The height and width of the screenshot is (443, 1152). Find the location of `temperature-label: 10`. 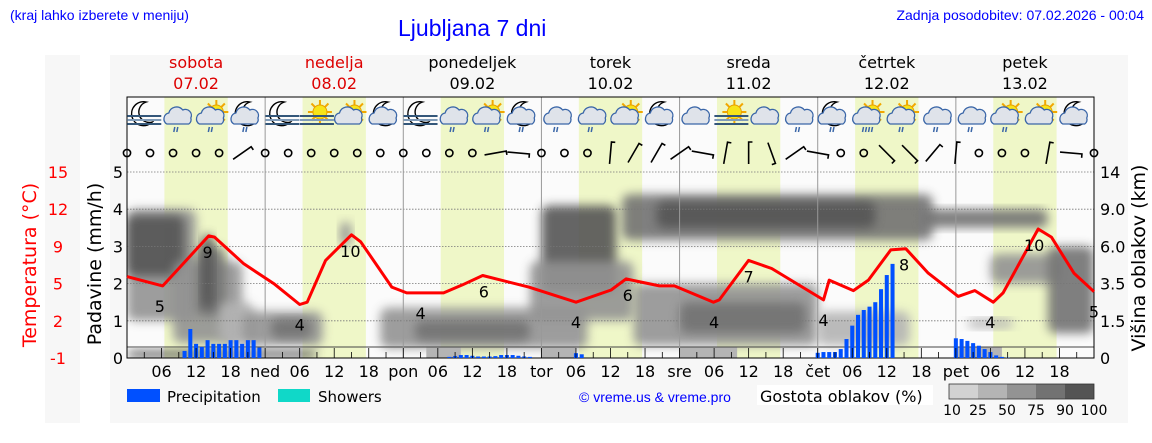

temperature-label: 10 is located at coordinates (1034, 245).